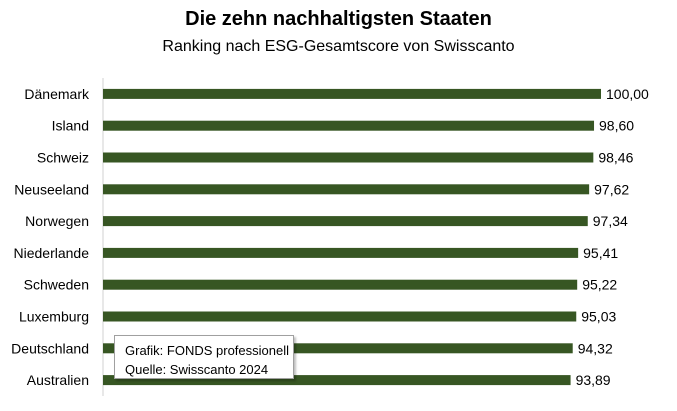 This screenshot has width=677, height=411. Describe the element at coordinates (52, 253) in the screenshot. I see `category-label: Niederlande` at that location.